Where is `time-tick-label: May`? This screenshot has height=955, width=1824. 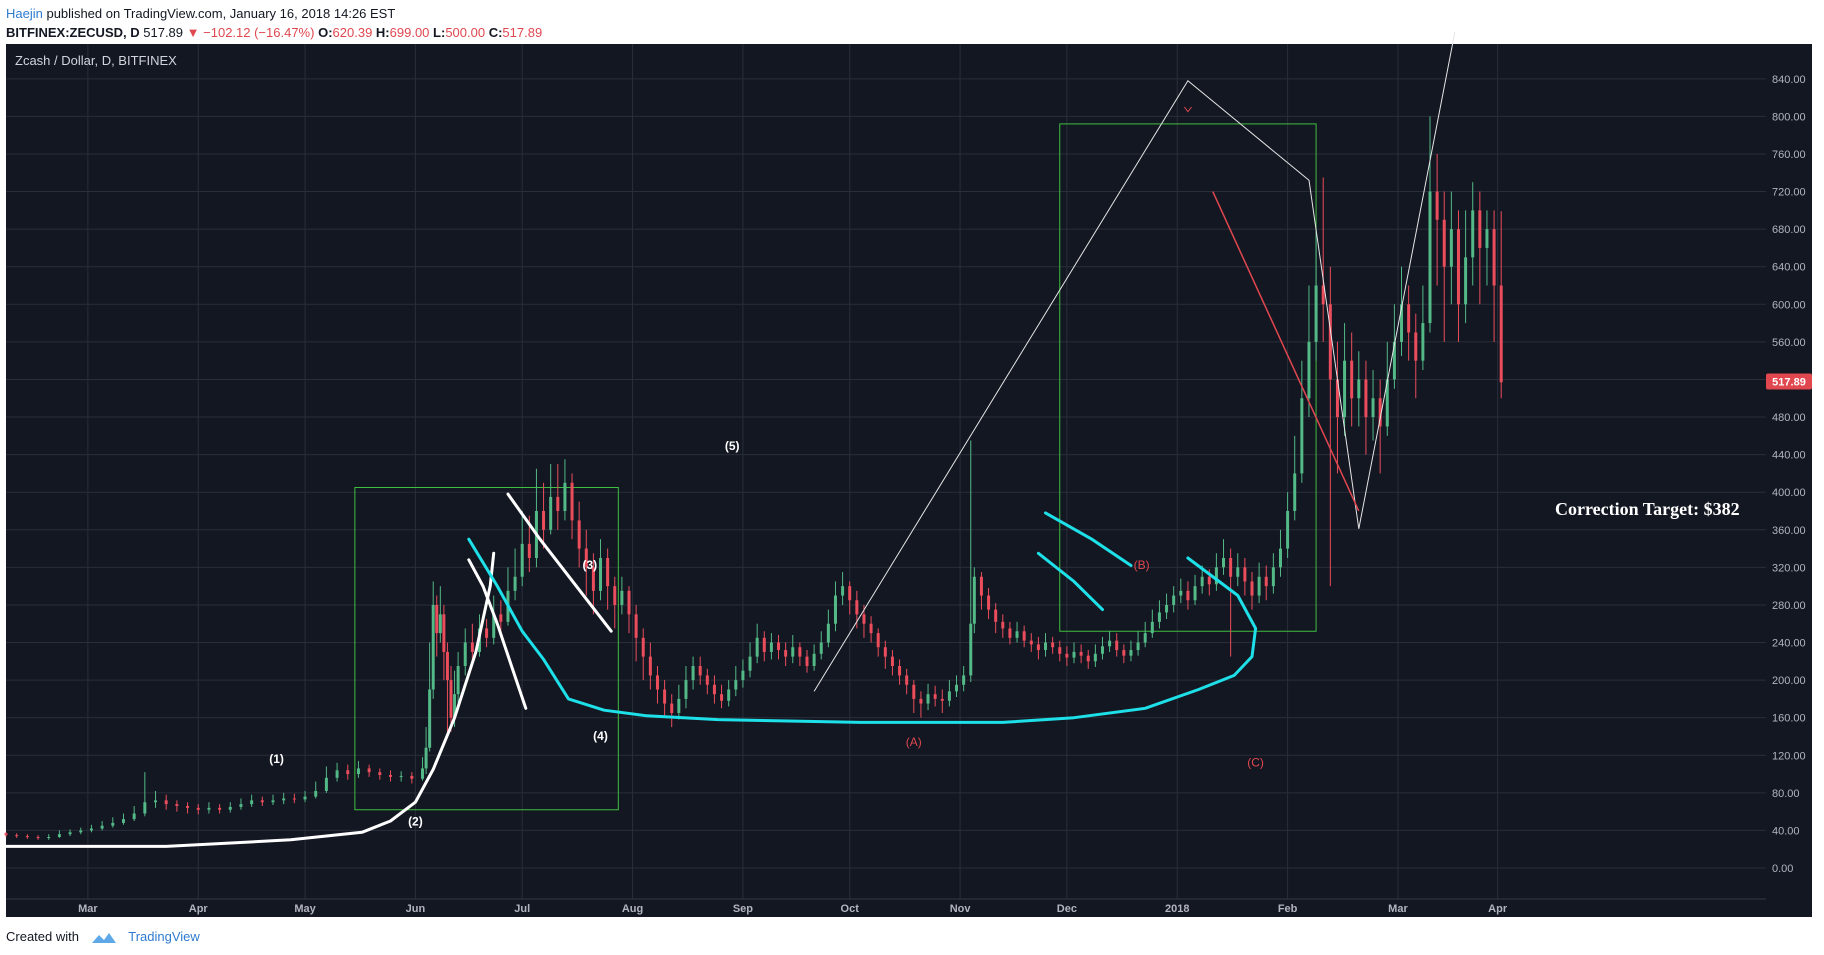
time-tick-label: May is located at coordinates (305, 909).